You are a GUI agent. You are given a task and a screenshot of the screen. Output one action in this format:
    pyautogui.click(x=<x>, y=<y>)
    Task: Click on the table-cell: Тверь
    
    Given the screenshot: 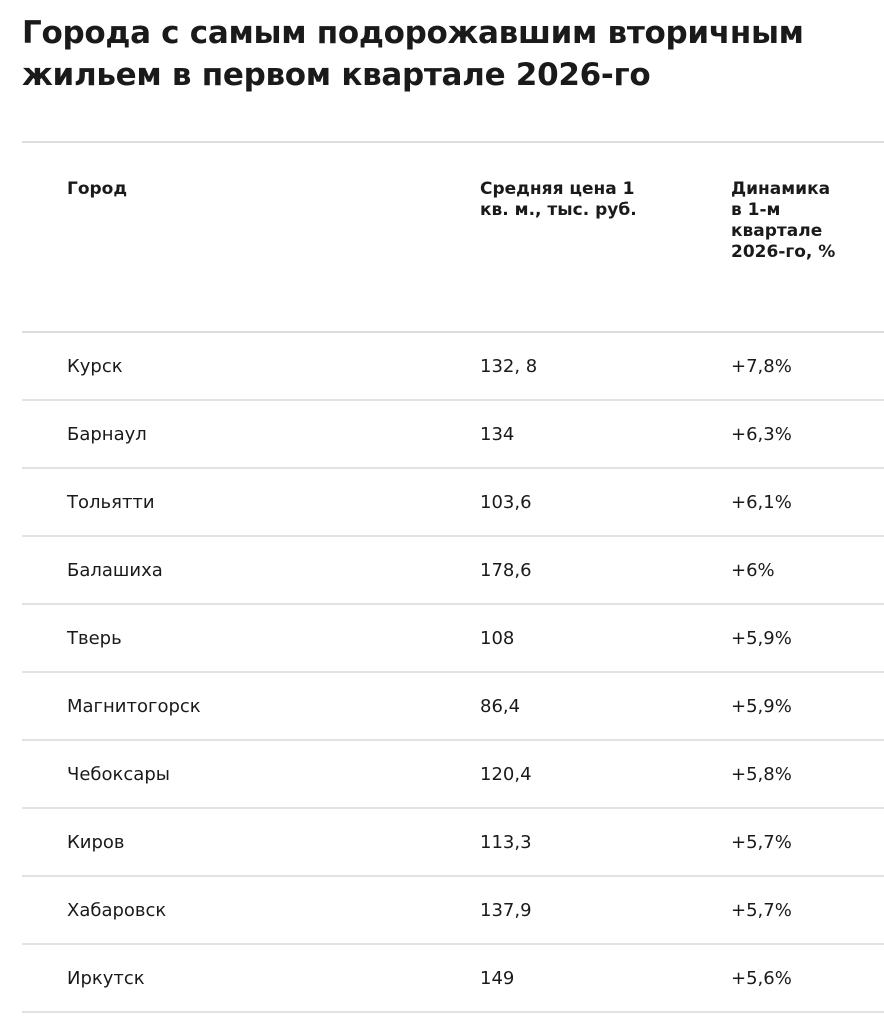 What is the action you would take?
    pyautogui.click(x=94, y=638)
    